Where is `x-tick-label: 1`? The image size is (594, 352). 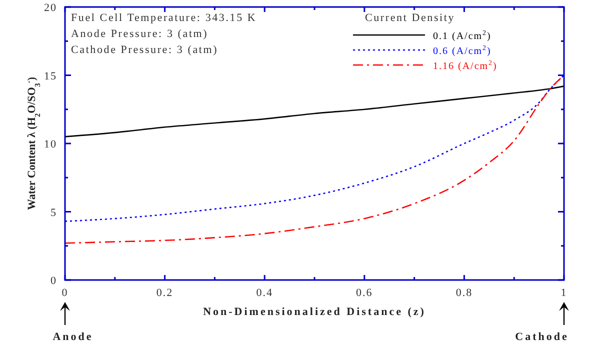
x-tick-label: 1 is located at coordinates (564, 293).